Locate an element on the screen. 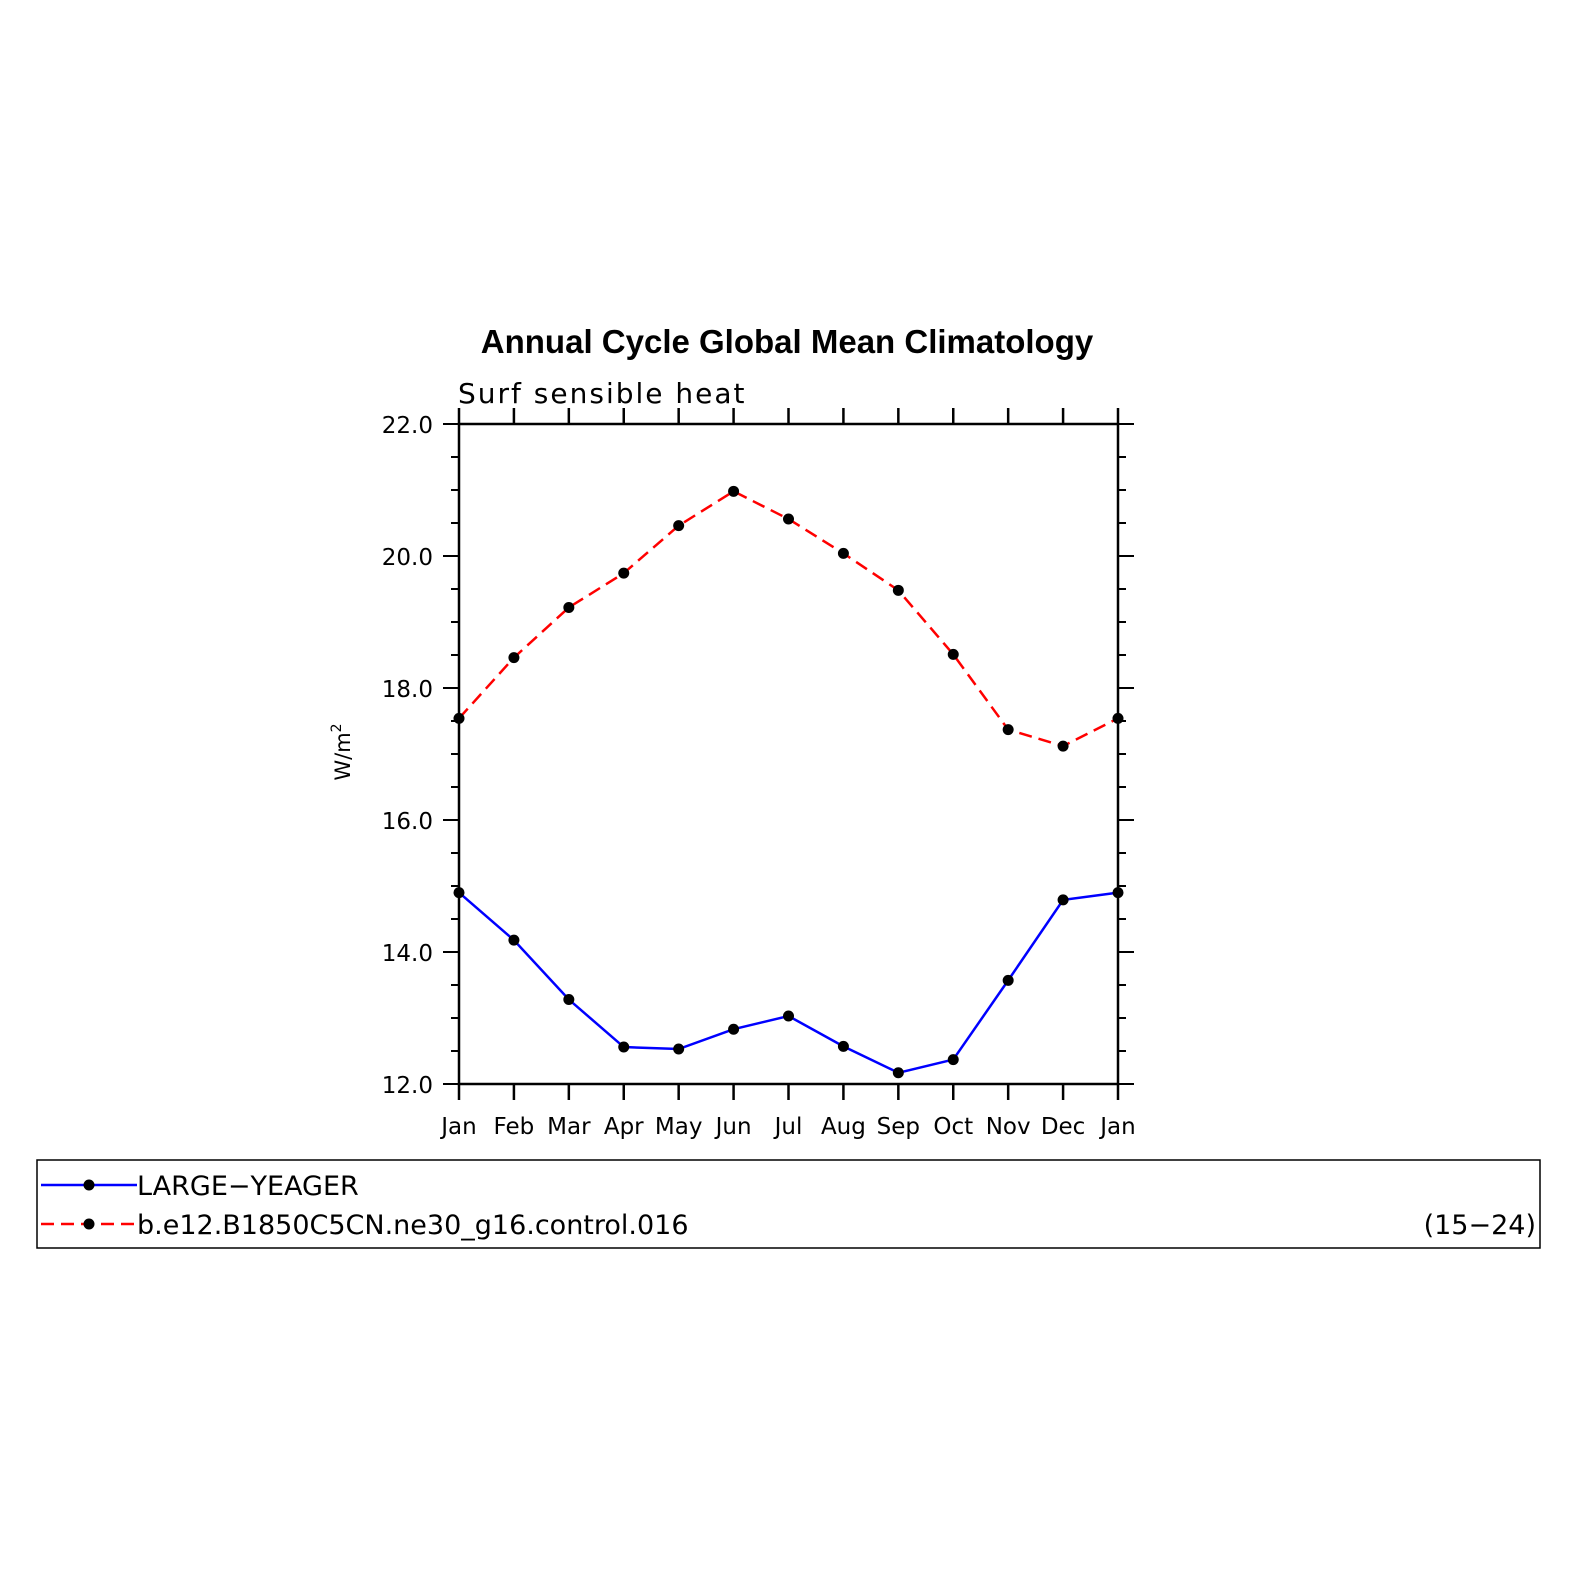  legend-marker-control is located at coordinates (89, 1224).